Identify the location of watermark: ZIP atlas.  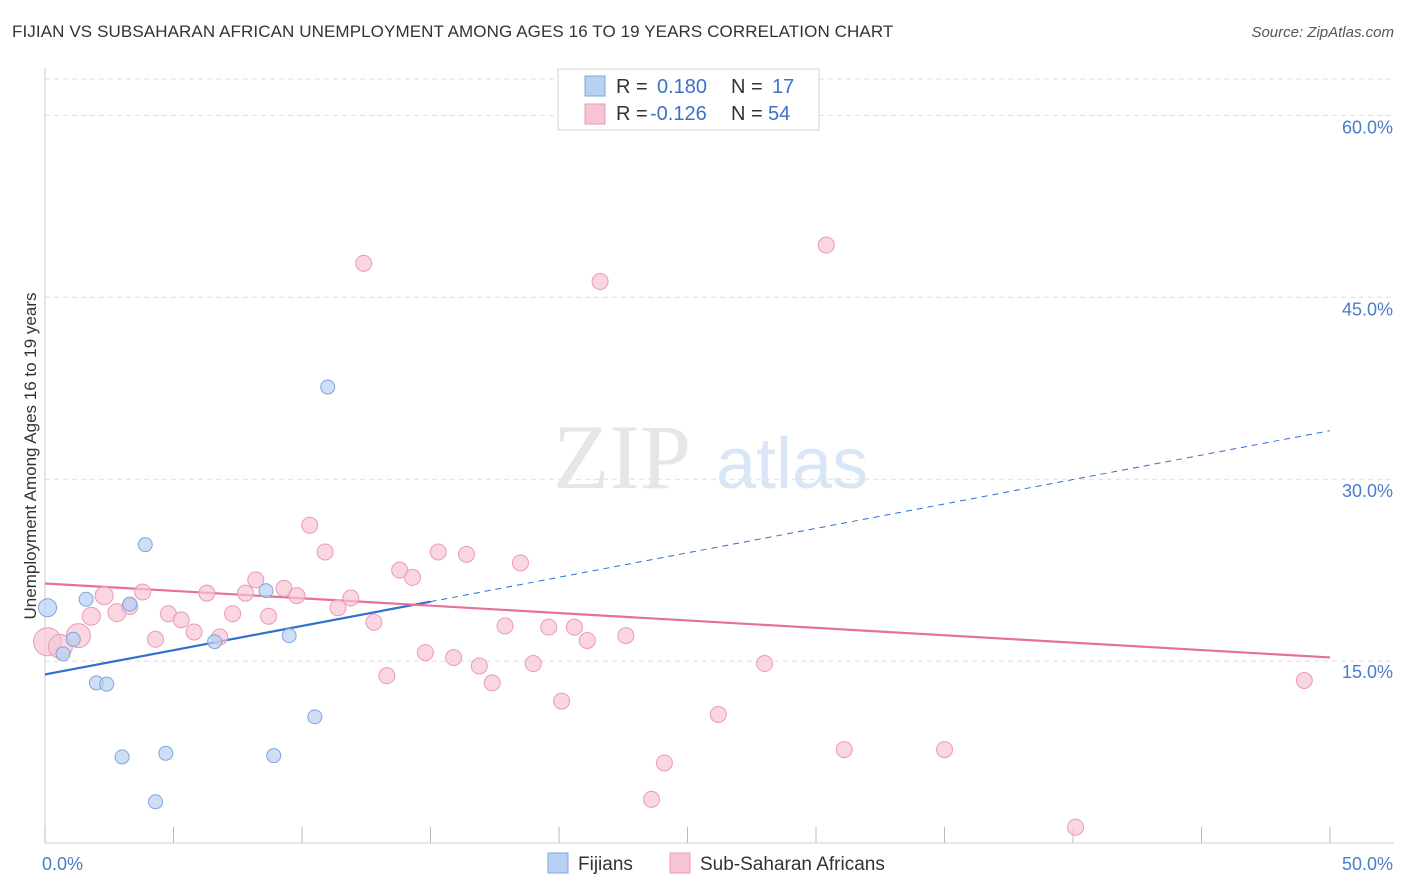
(710, 457).